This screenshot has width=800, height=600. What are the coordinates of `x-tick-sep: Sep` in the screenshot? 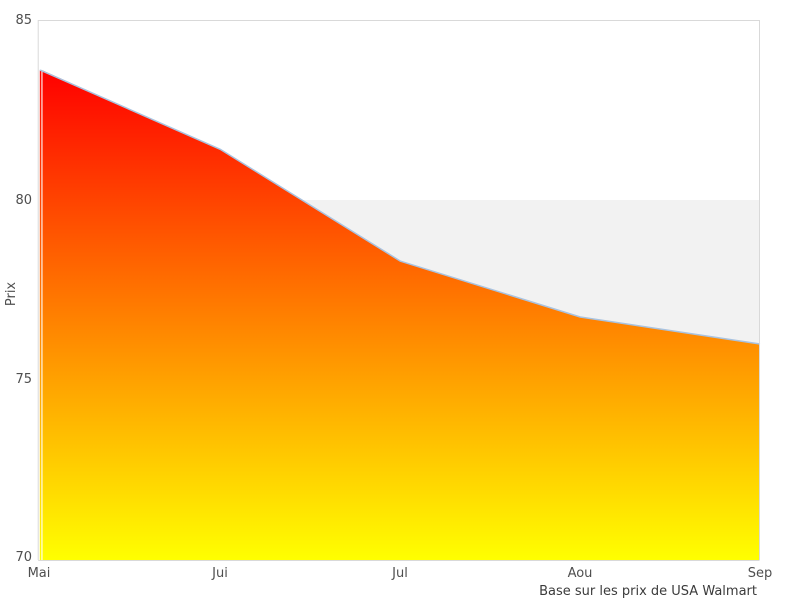 It's located at (760, 573).